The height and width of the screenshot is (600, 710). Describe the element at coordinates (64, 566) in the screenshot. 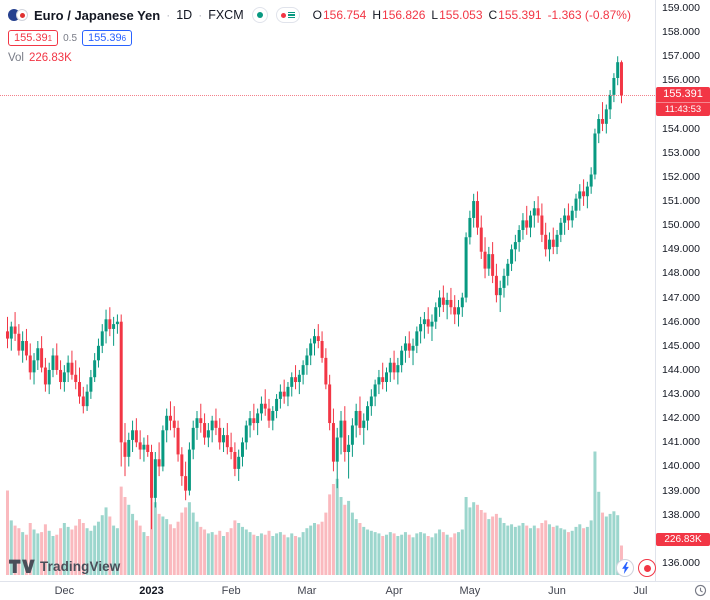

I see `tradingview-logo: TradingView` at that location.